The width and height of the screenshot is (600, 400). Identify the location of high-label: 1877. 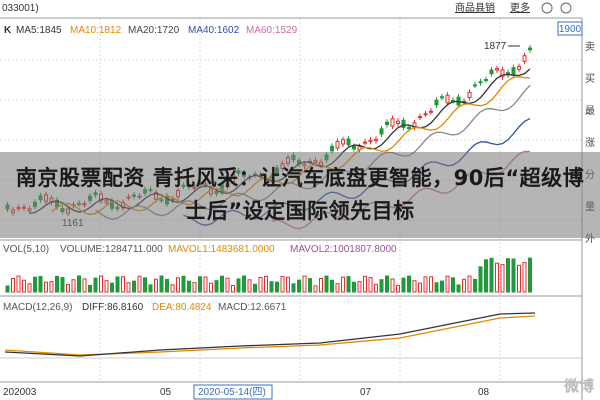
(495, 46).